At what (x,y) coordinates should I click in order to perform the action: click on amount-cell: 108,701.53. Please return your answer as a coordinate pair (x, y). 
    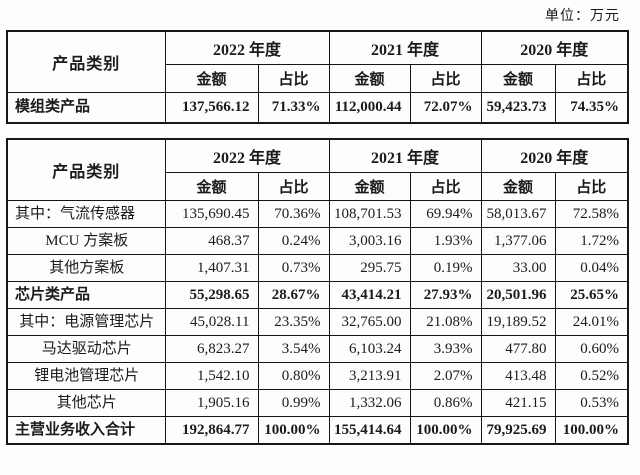
    Looking at the image, I should click on (369, 214).